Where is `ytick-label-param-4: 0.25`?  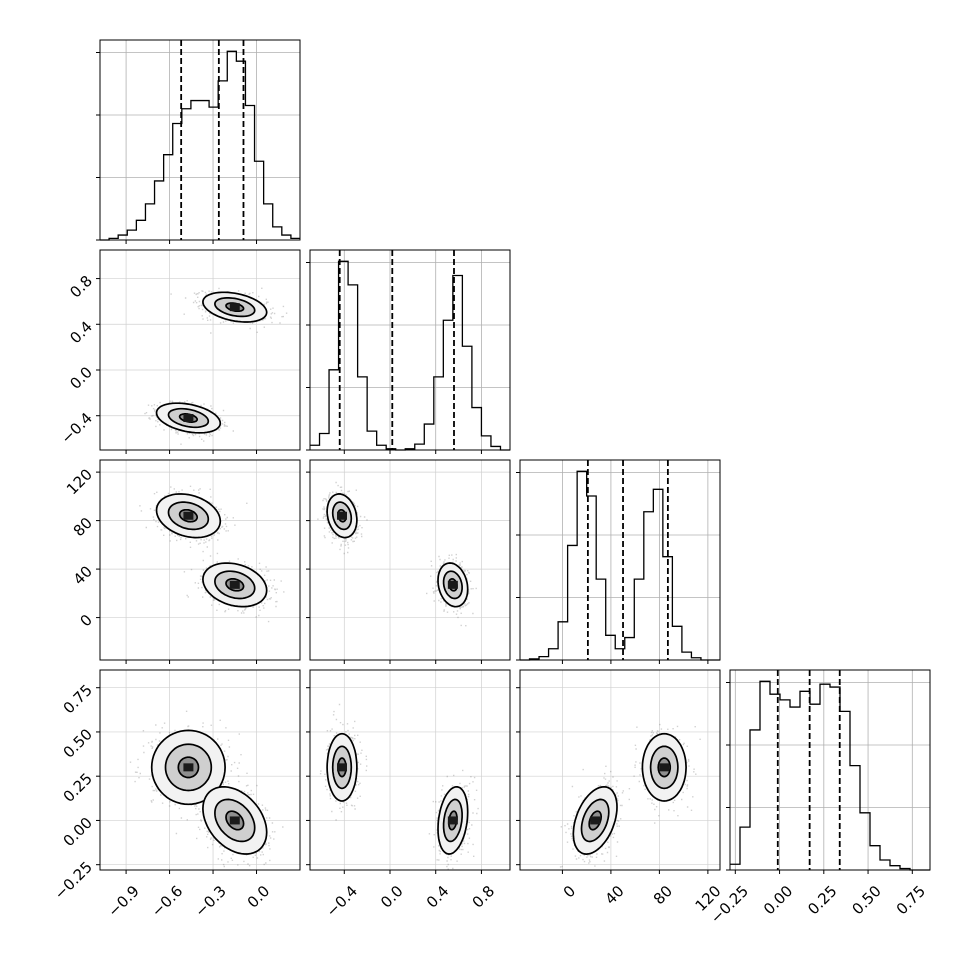
ytick-label-param-4: 0.25 is located at coordinates (78, 787).